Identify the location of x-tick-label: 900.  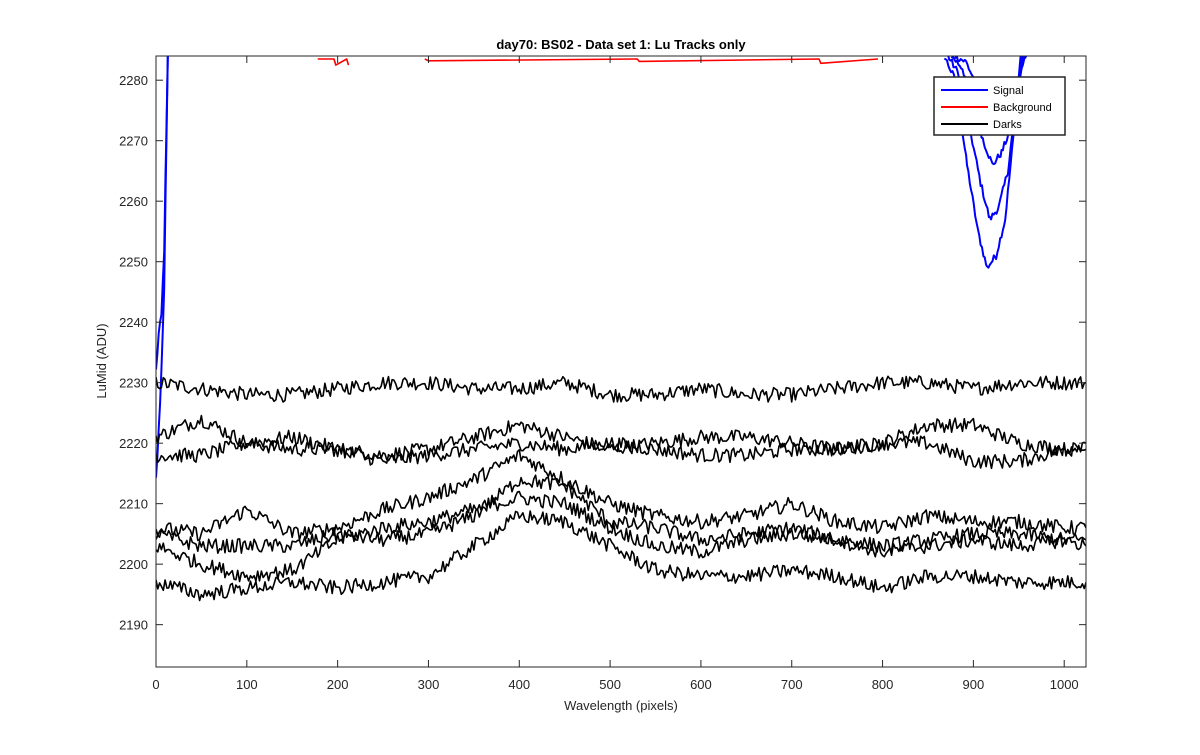
(974, 684).